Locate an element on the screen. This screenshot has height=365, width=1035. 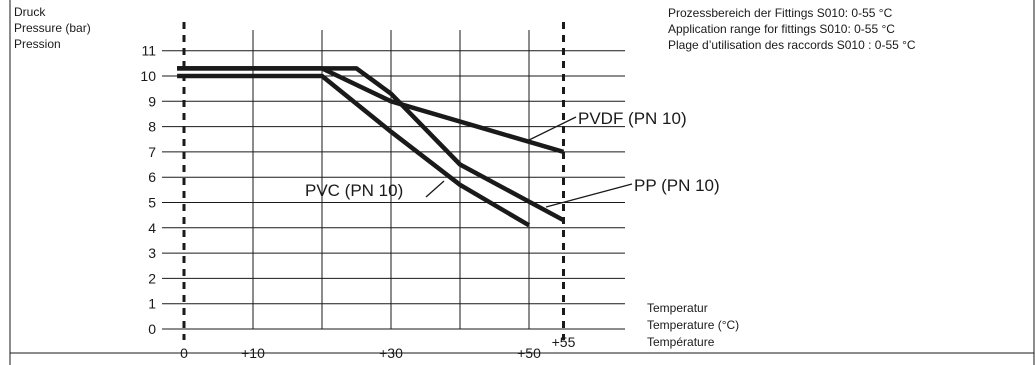
y-tick-label: 8 is located at coordinates (152, 127).